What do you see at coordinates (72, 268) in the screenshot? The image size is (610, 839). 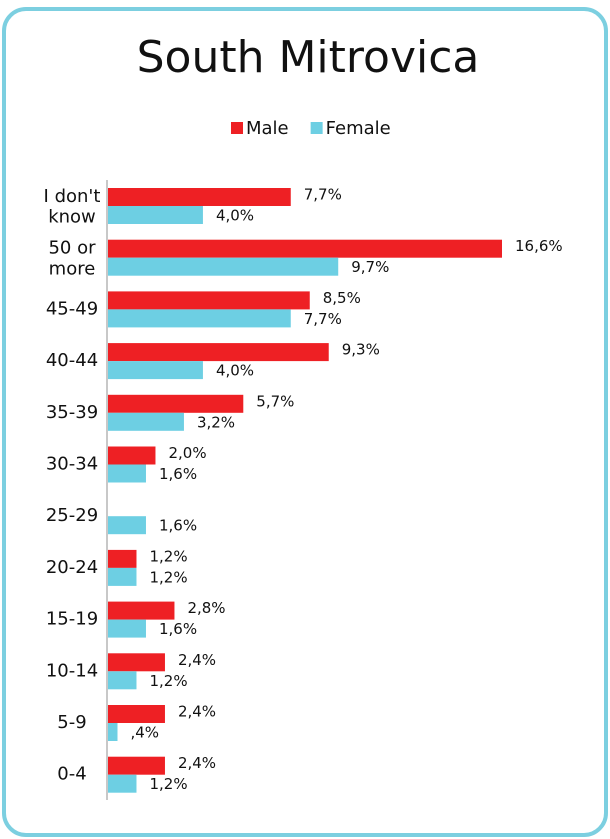 I see `category-line: more` at bounding box center [72, 268].